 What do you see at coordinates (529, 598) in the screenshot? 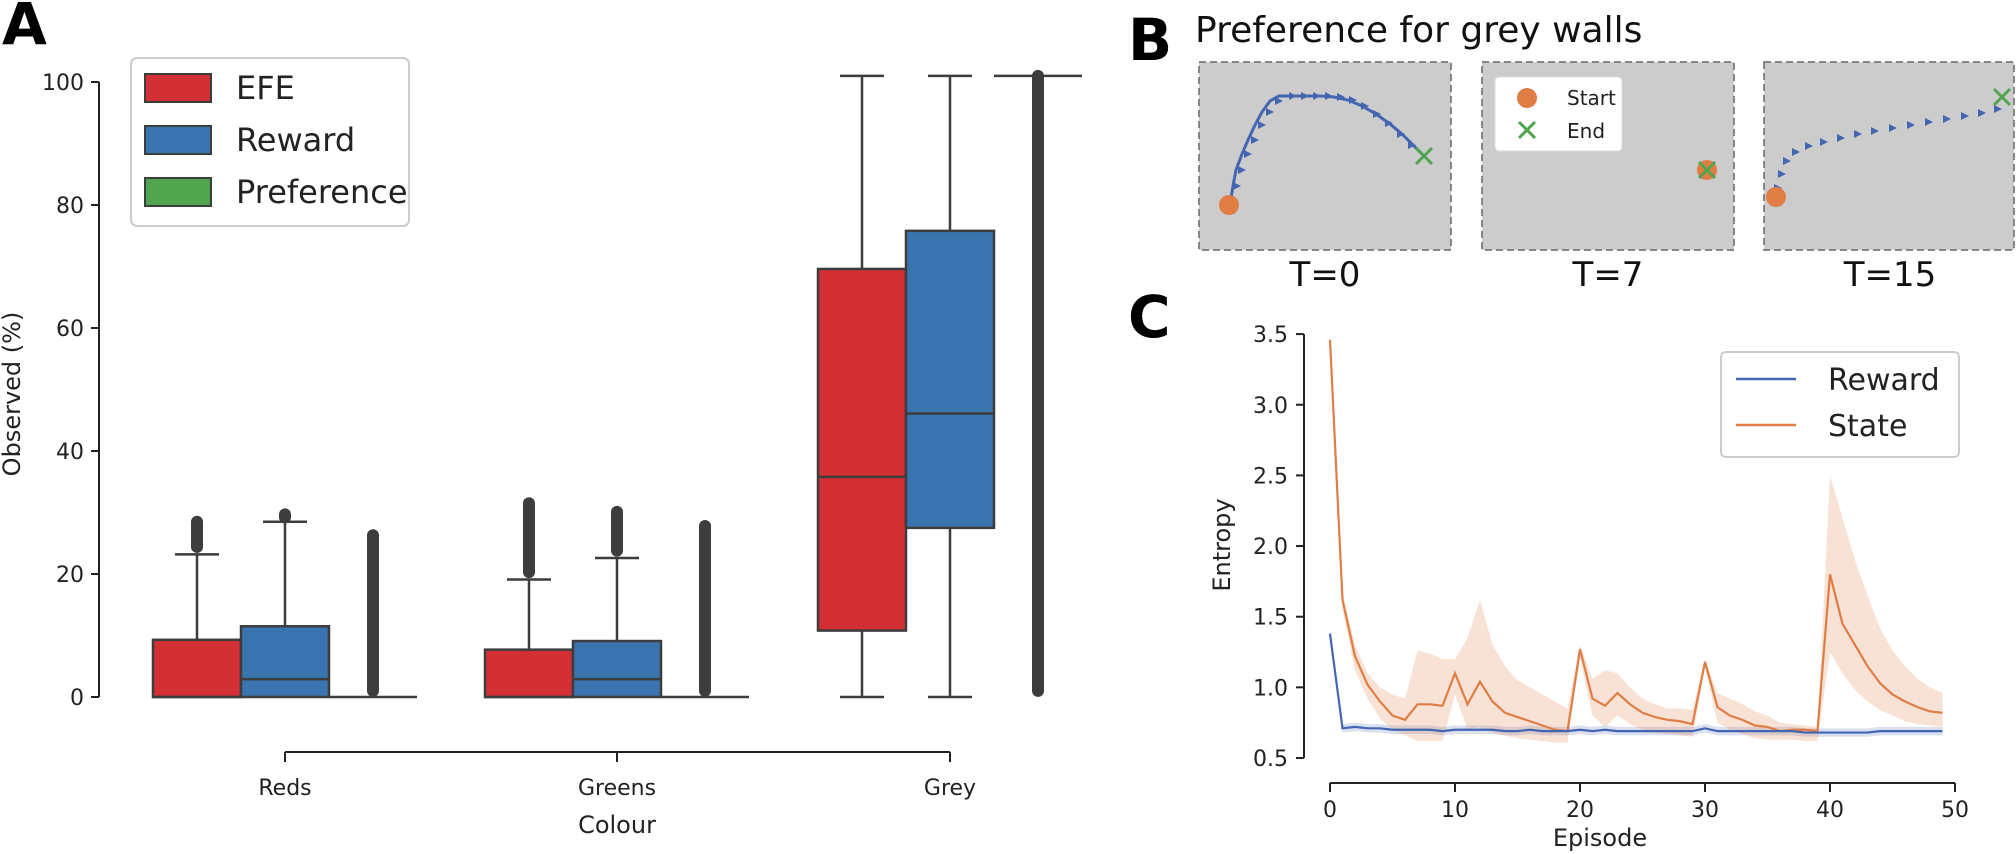
I see `box-efe-greens` at bounding box center [529, 598].